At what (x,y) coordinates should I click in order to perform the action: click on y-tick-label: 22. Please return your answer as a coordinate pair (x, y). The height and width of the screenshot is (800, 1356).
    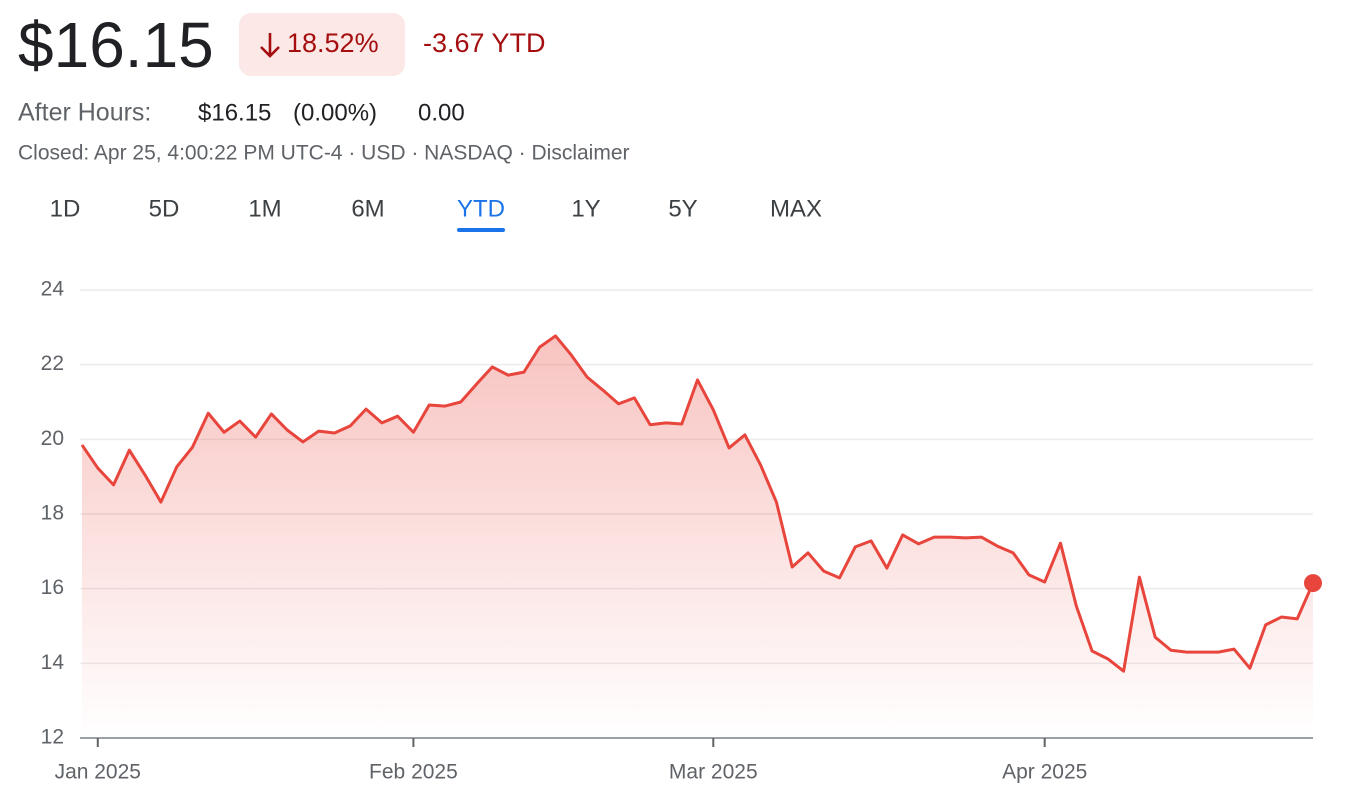
    Looking at the image, I should click on (52, 363).